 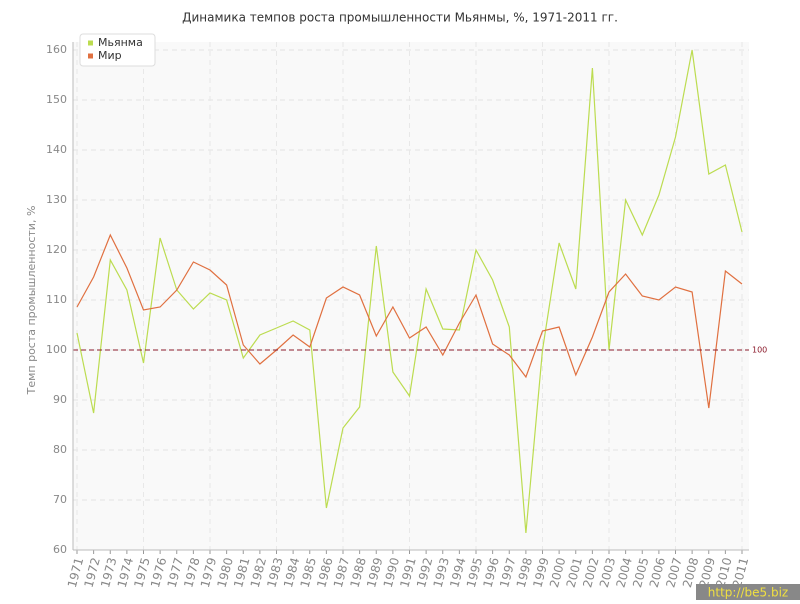 I want to click on watermark: http://be5.biz, so click(x=748, y=593).